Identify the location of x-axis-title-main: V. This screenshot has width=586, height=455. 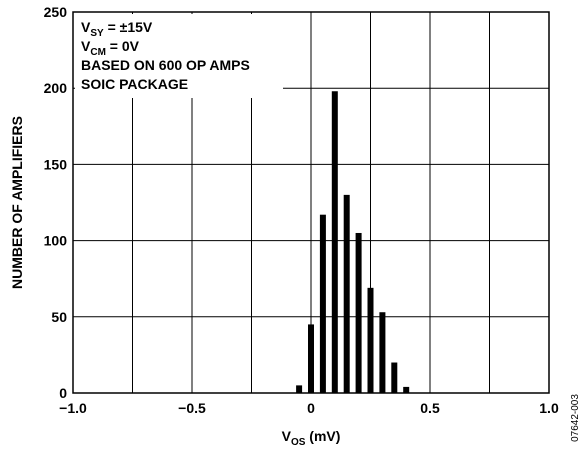
(287, 436).